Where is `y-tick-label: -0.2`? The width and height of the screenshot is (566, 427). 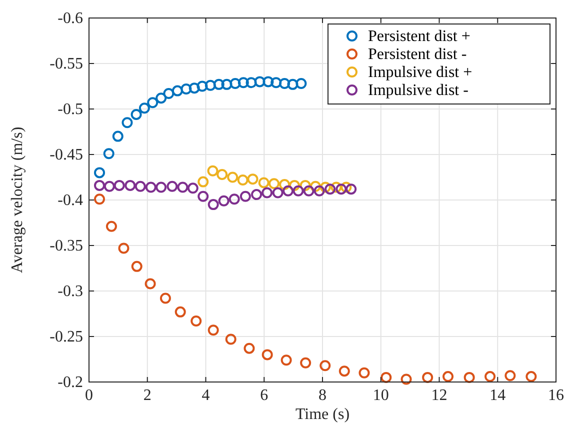
y-tick-label: -0.2 is located at coordinates (70, 382).